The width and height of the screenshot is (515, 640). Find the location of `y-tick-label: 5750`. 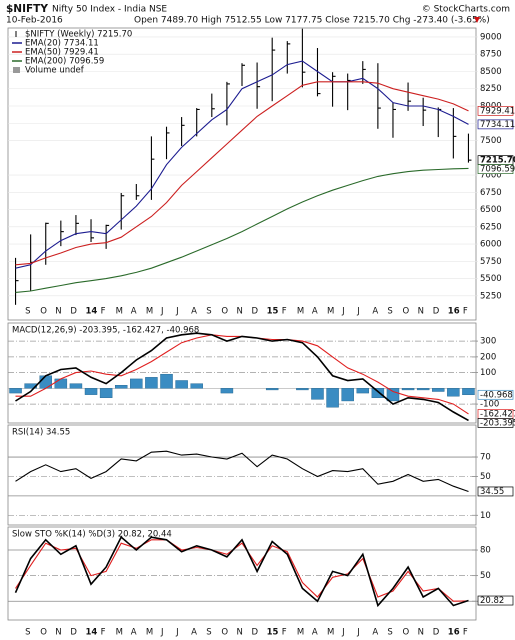

y-tick-label: 5750 is located at coordinates (491, 262).